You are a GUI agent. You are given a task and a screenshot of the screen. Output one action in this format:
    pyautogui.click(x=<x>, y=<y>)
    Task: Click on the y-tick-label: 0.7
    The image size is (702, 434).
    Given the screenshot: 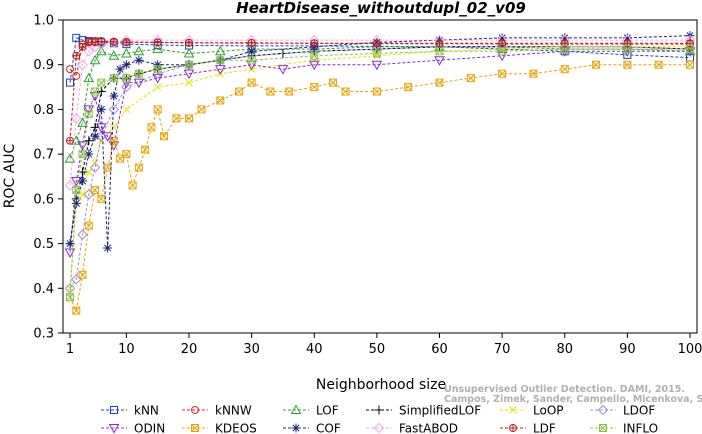 What is the action you would take?
    pyautogui.click(x=43, y=155)
    